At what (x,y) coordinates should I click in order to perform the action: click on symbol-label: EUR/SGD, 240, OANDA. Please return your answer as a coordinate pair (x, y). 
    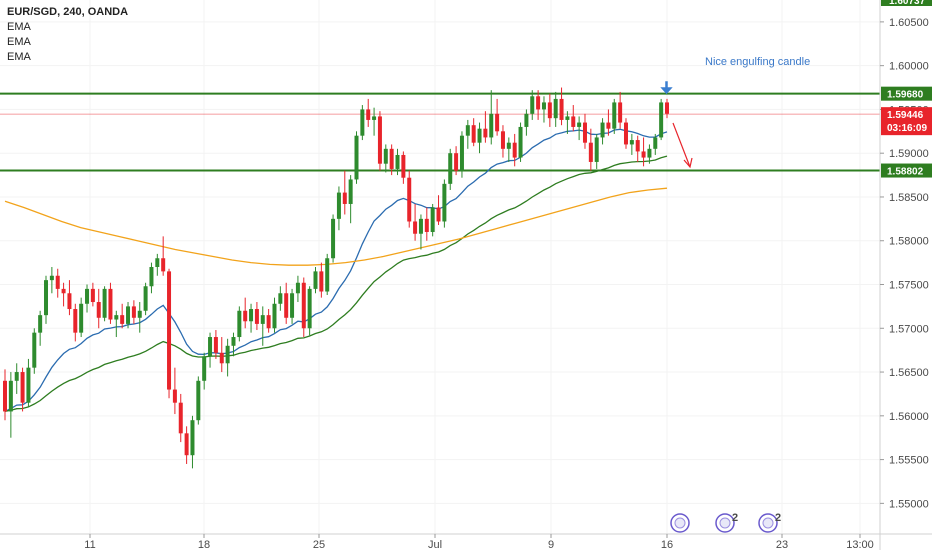
    Looking at the image, I should click on (68, 12).